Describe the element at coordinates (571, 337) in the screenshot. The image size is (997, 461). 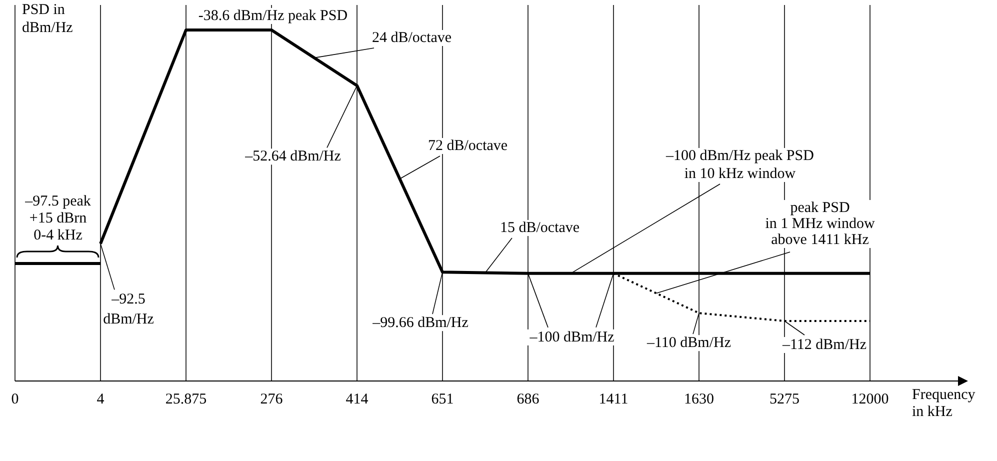
I see `data-label: –100 dBm/Hz` at that location.